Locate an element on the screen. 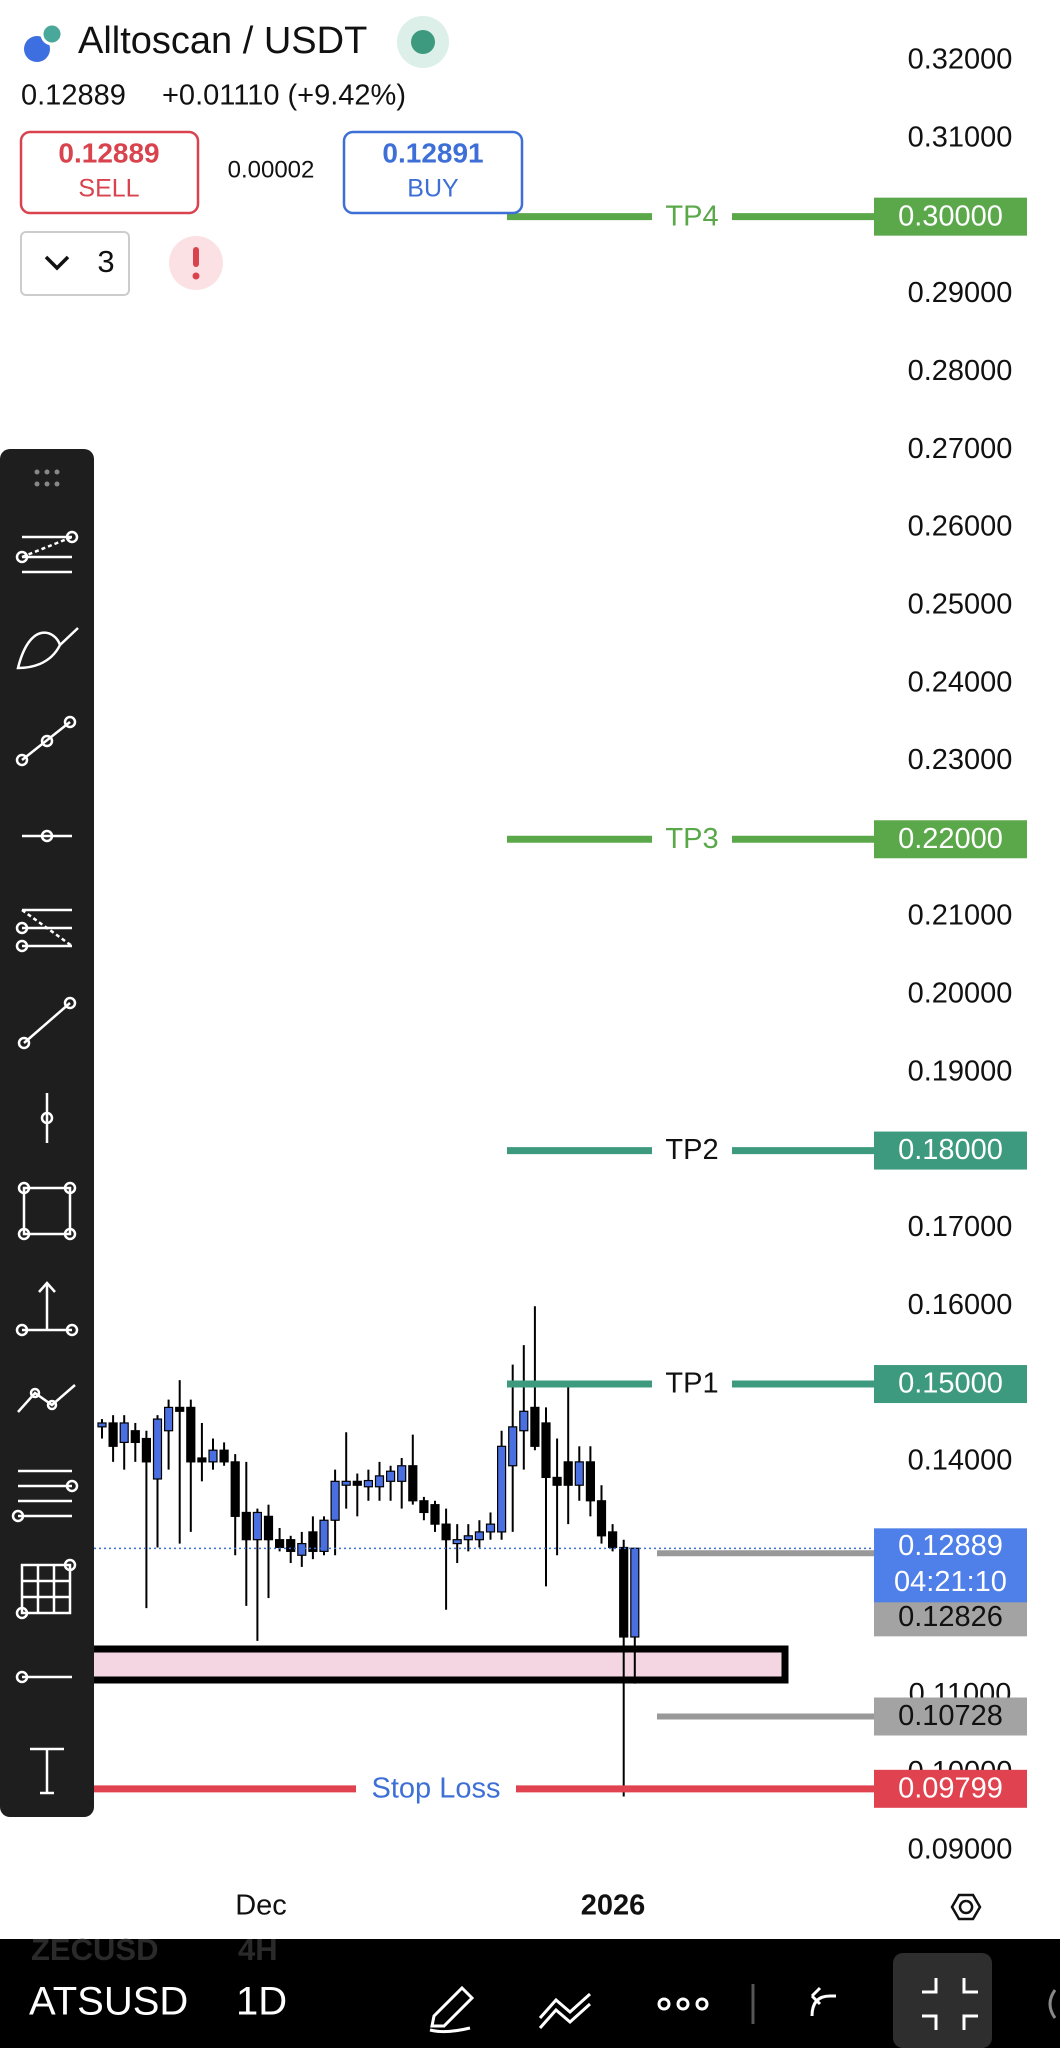  marker-label: 0.12826 is located at coordinates (950, 1617).